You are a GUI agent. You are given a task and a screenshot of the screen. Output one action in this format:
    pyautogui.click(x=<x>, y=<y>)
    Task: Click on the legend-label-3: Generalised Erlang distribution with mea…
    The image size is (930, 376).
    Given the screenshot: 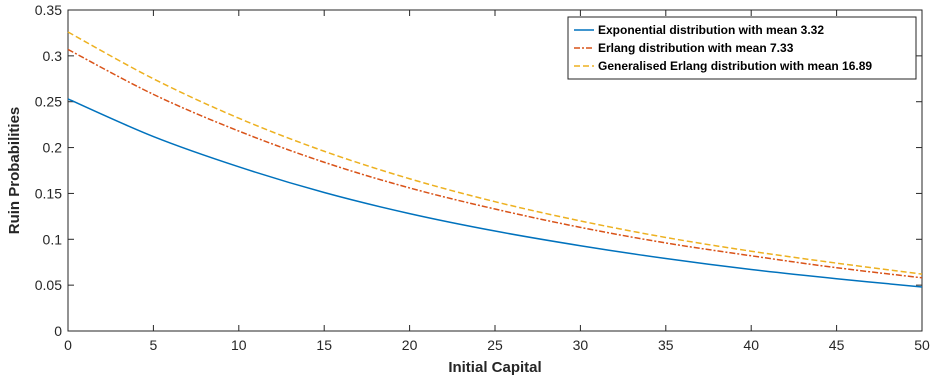 What is the action you would take?
    pyautogui.click(x=735, y=66)
    